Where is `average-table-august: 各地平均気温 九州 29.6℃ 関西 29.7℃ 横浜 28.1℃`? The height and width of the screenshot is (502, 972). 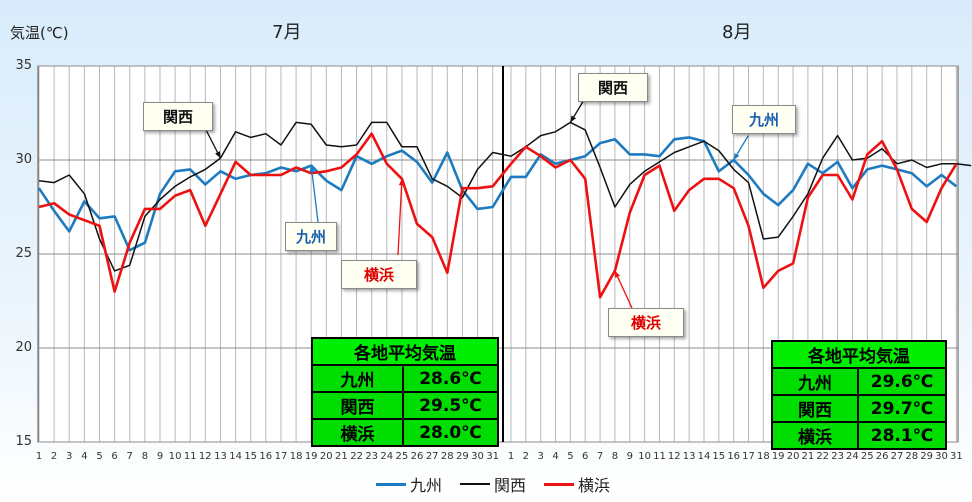 average-table-august: 各地平均気温 九州 29.6℃ 関西 29.7℃ 横浜 28.1℃ is located at coordinates (859, 395).